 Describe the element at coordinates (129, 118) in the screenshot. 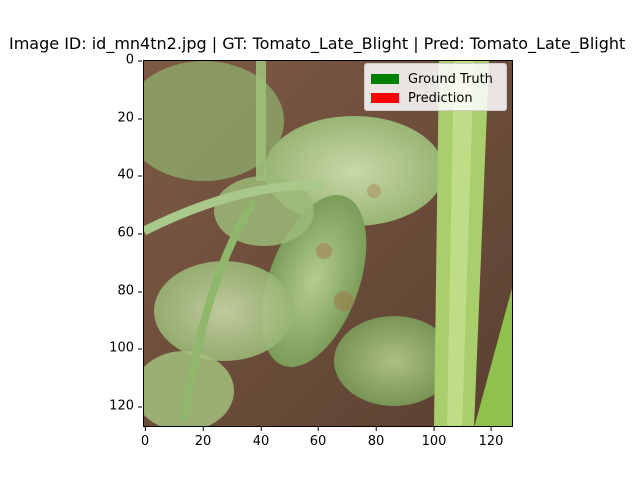

I see `y-tick-label: 20` at that location.